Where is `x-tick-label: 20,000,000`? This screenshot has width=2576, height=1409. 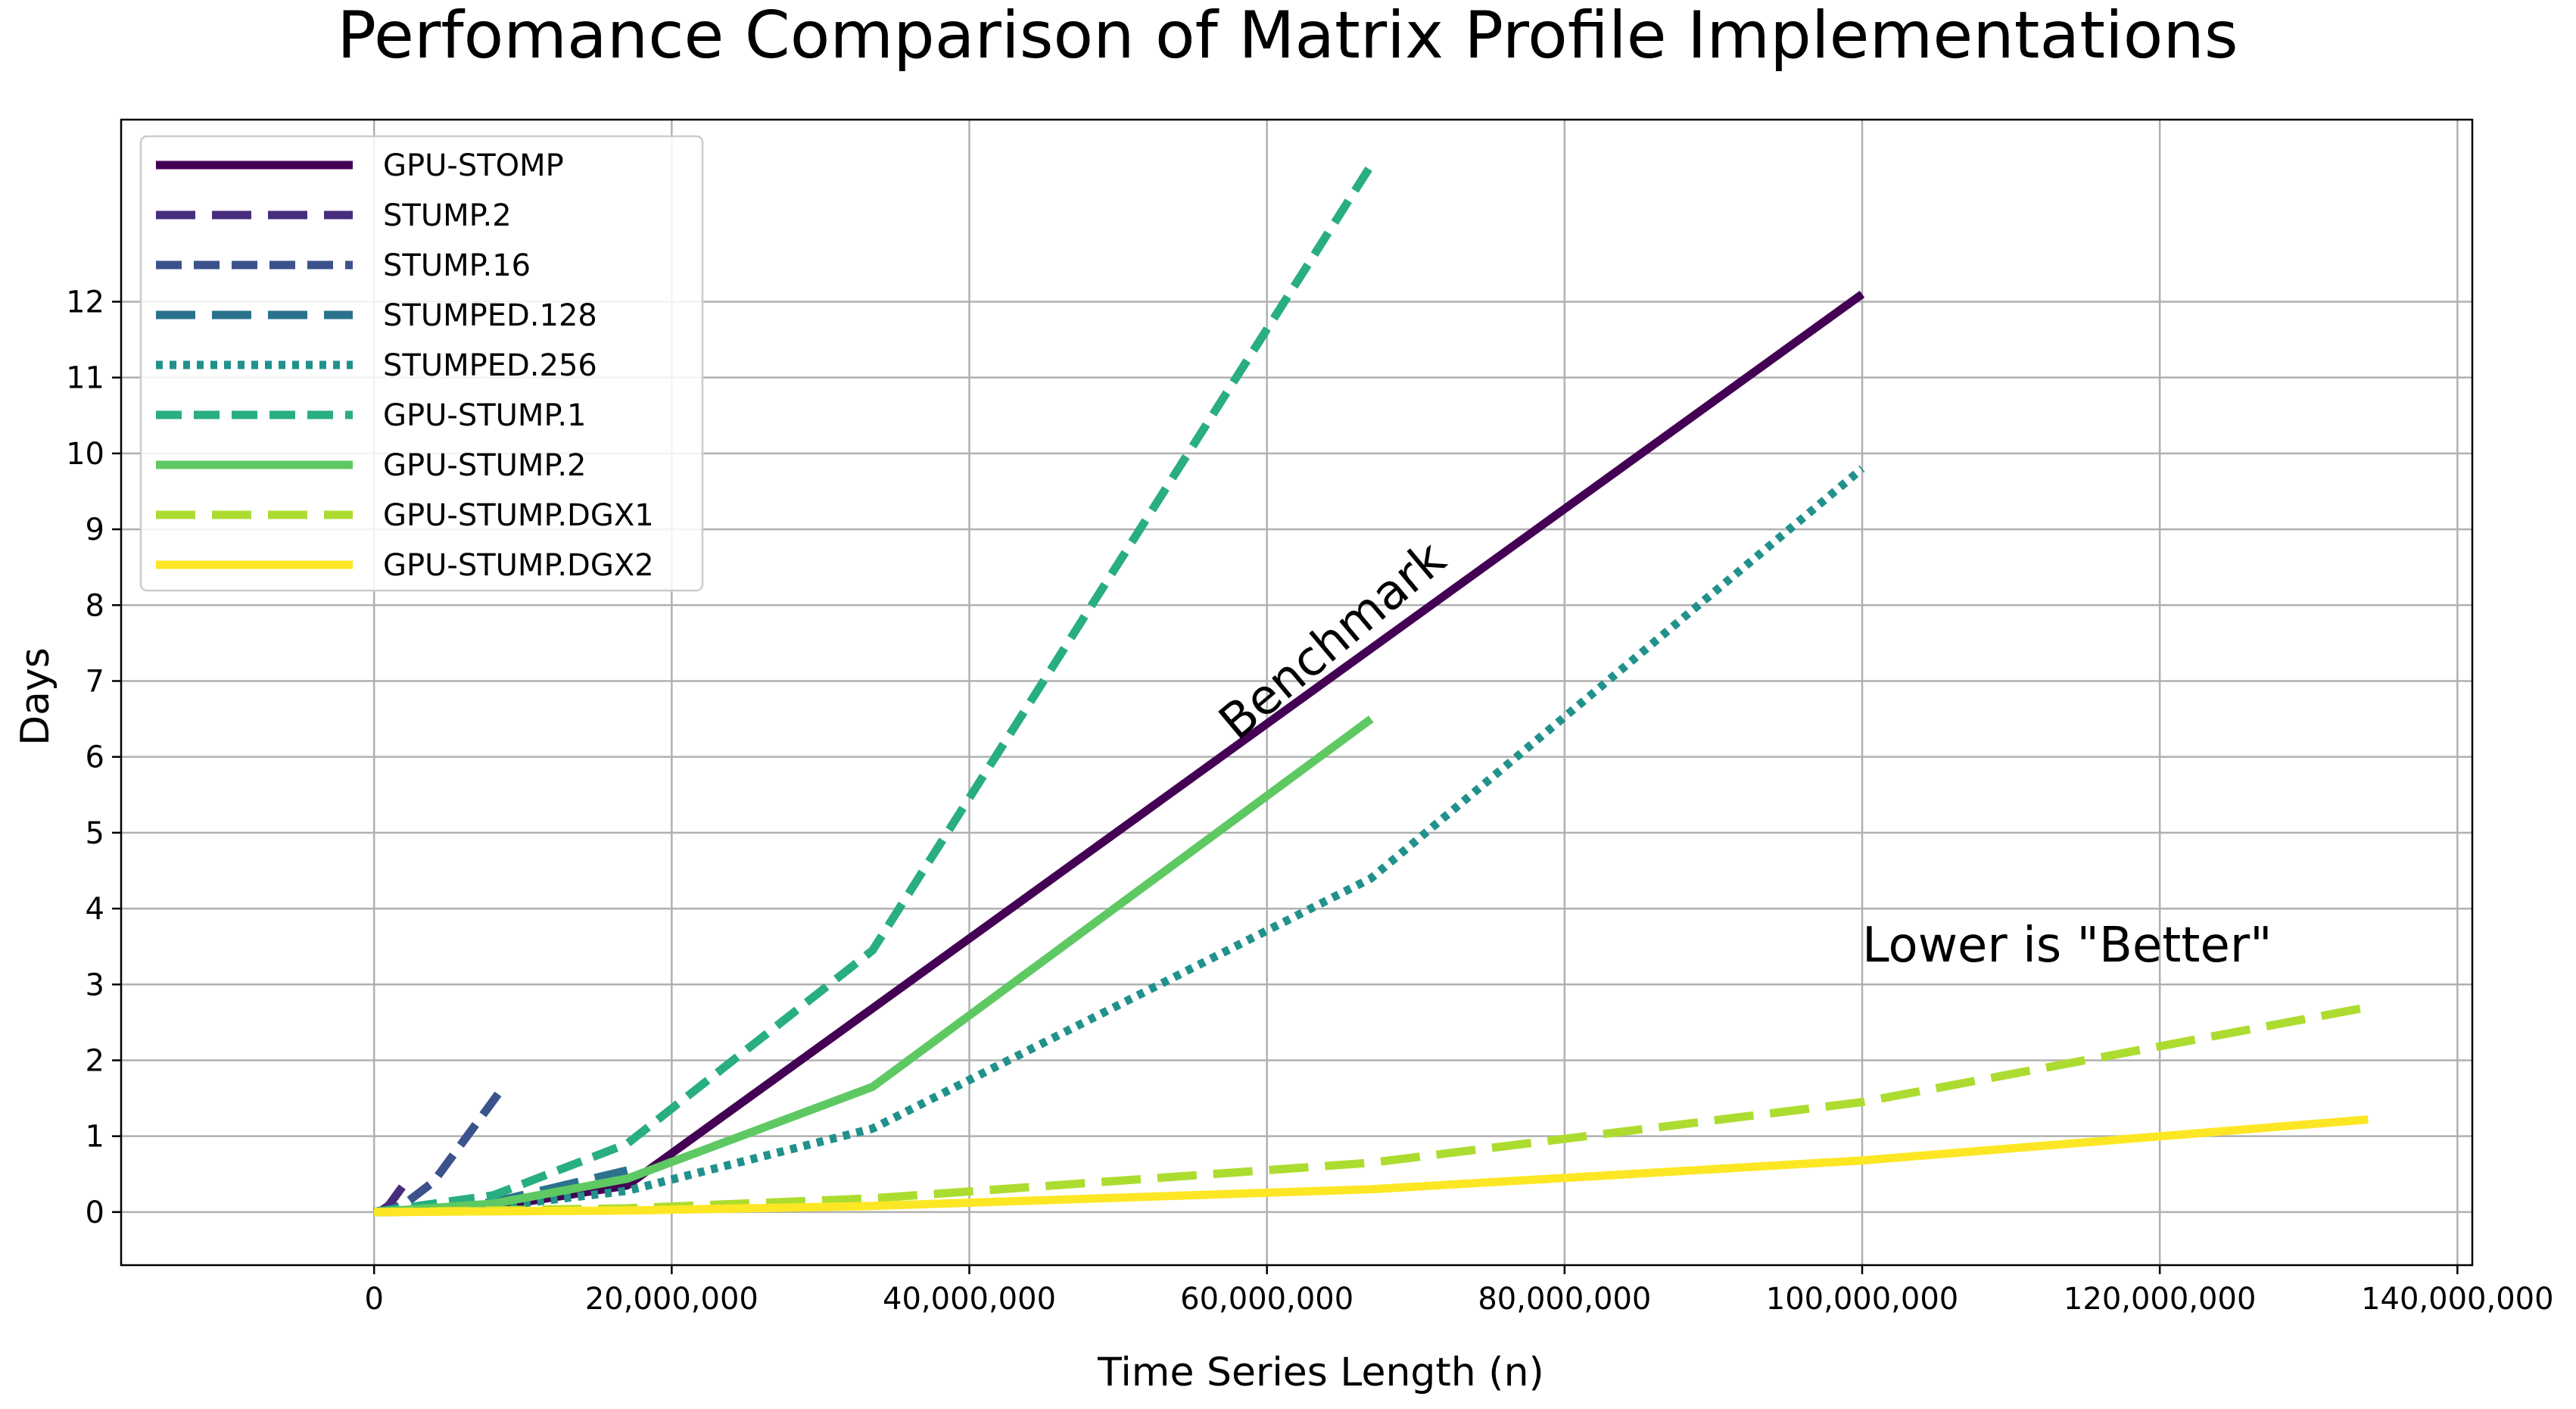
x-tick-label: 20,000,000 is located at coordinates (671, 1299).